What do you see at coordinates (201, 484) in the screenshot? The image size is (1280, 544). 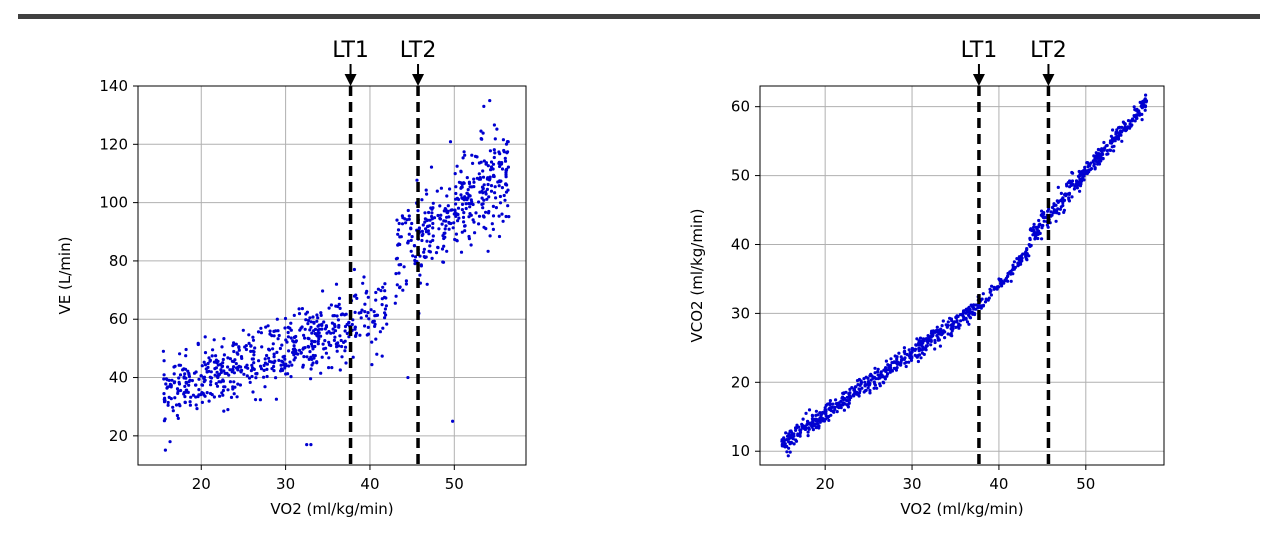 I see `x-tick-label: 20` at bounding box center [201, 484].